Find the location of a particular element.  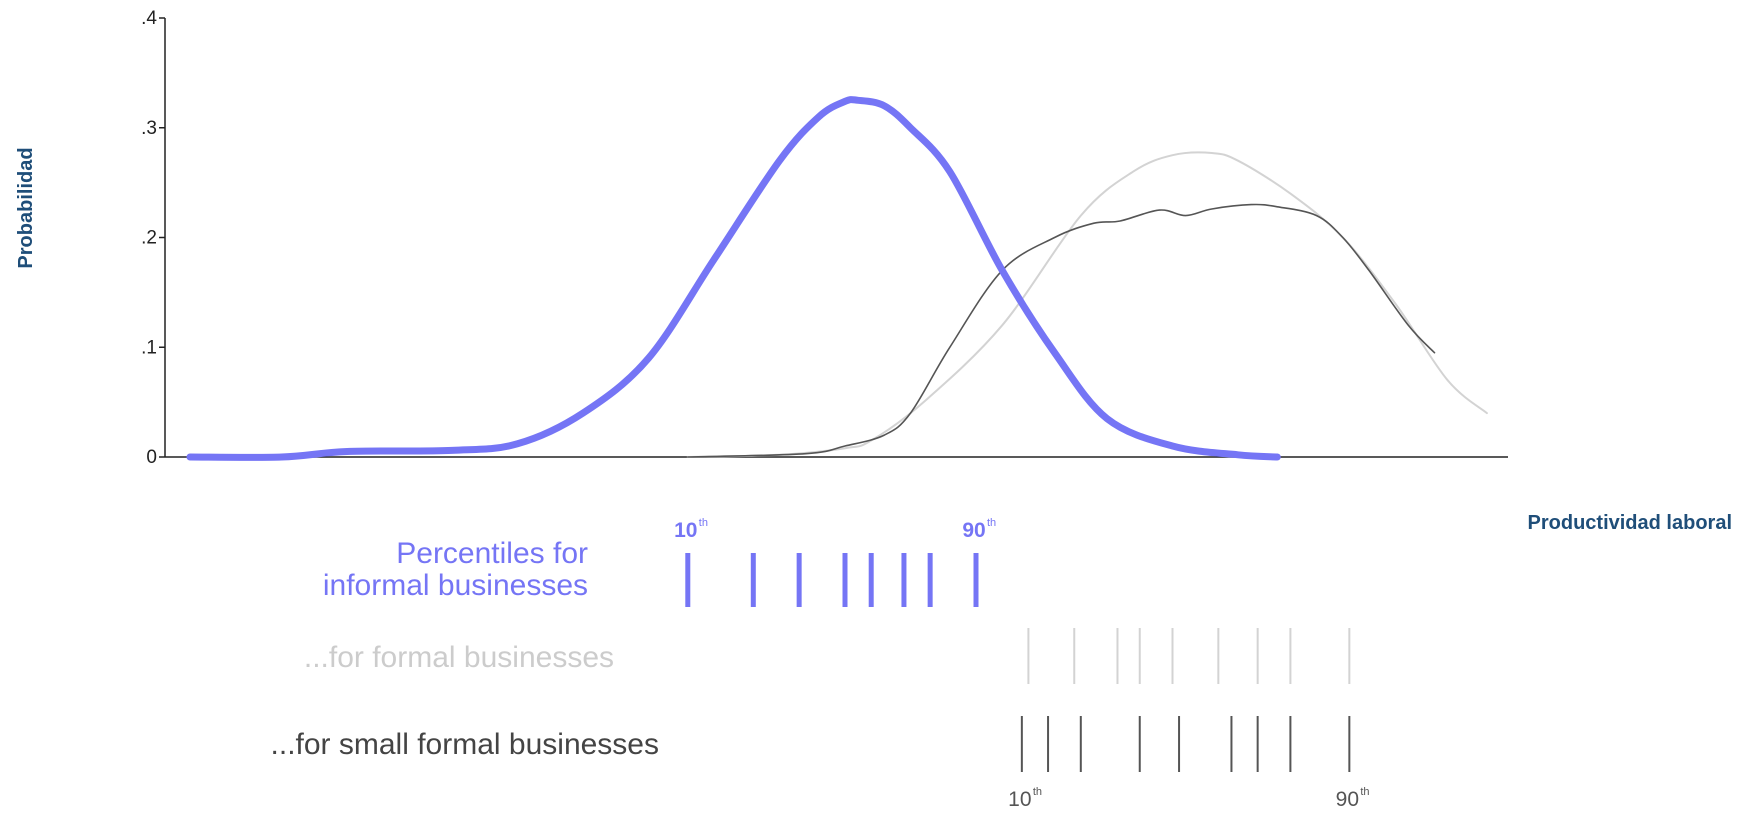

y-tick-label: .2 is located at coordinates (149, 238).